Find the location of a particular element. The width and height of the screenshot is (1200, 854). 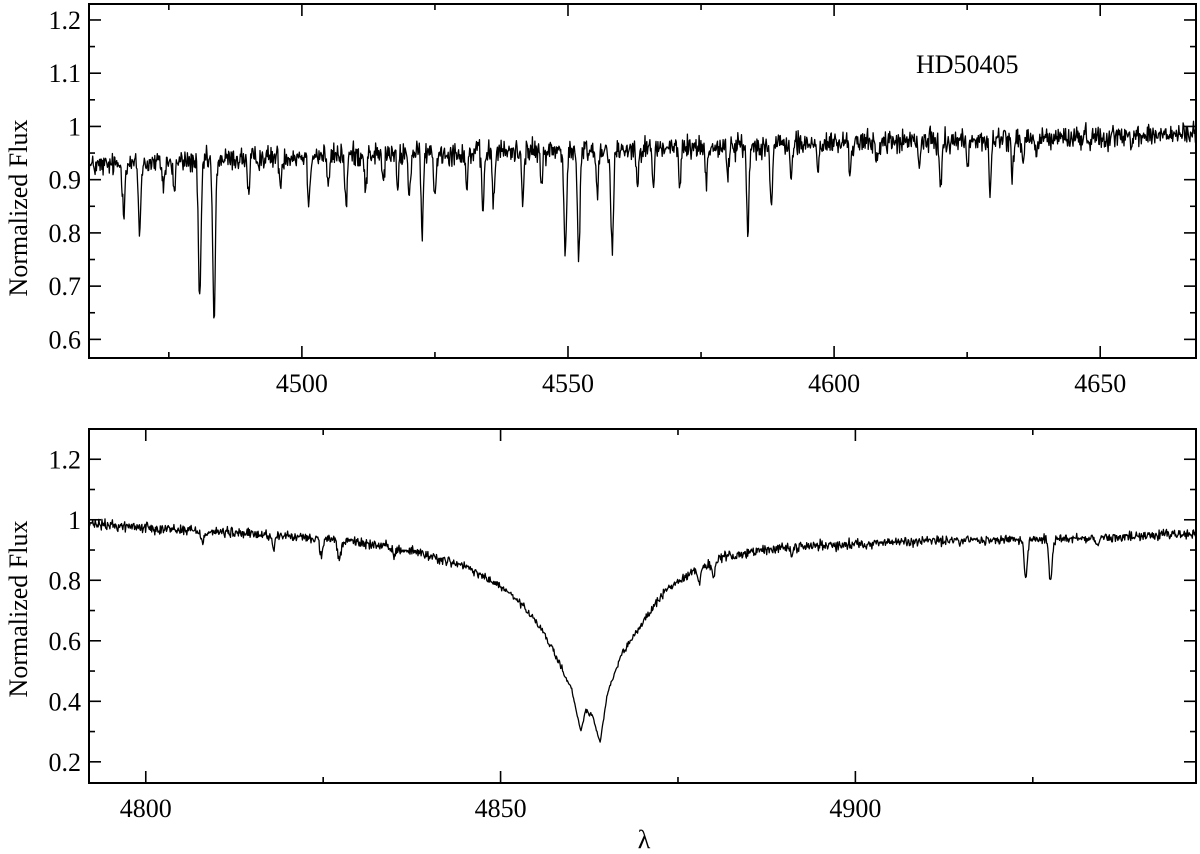

x-tick-label: 4550 is located at coordinates (568, 383).